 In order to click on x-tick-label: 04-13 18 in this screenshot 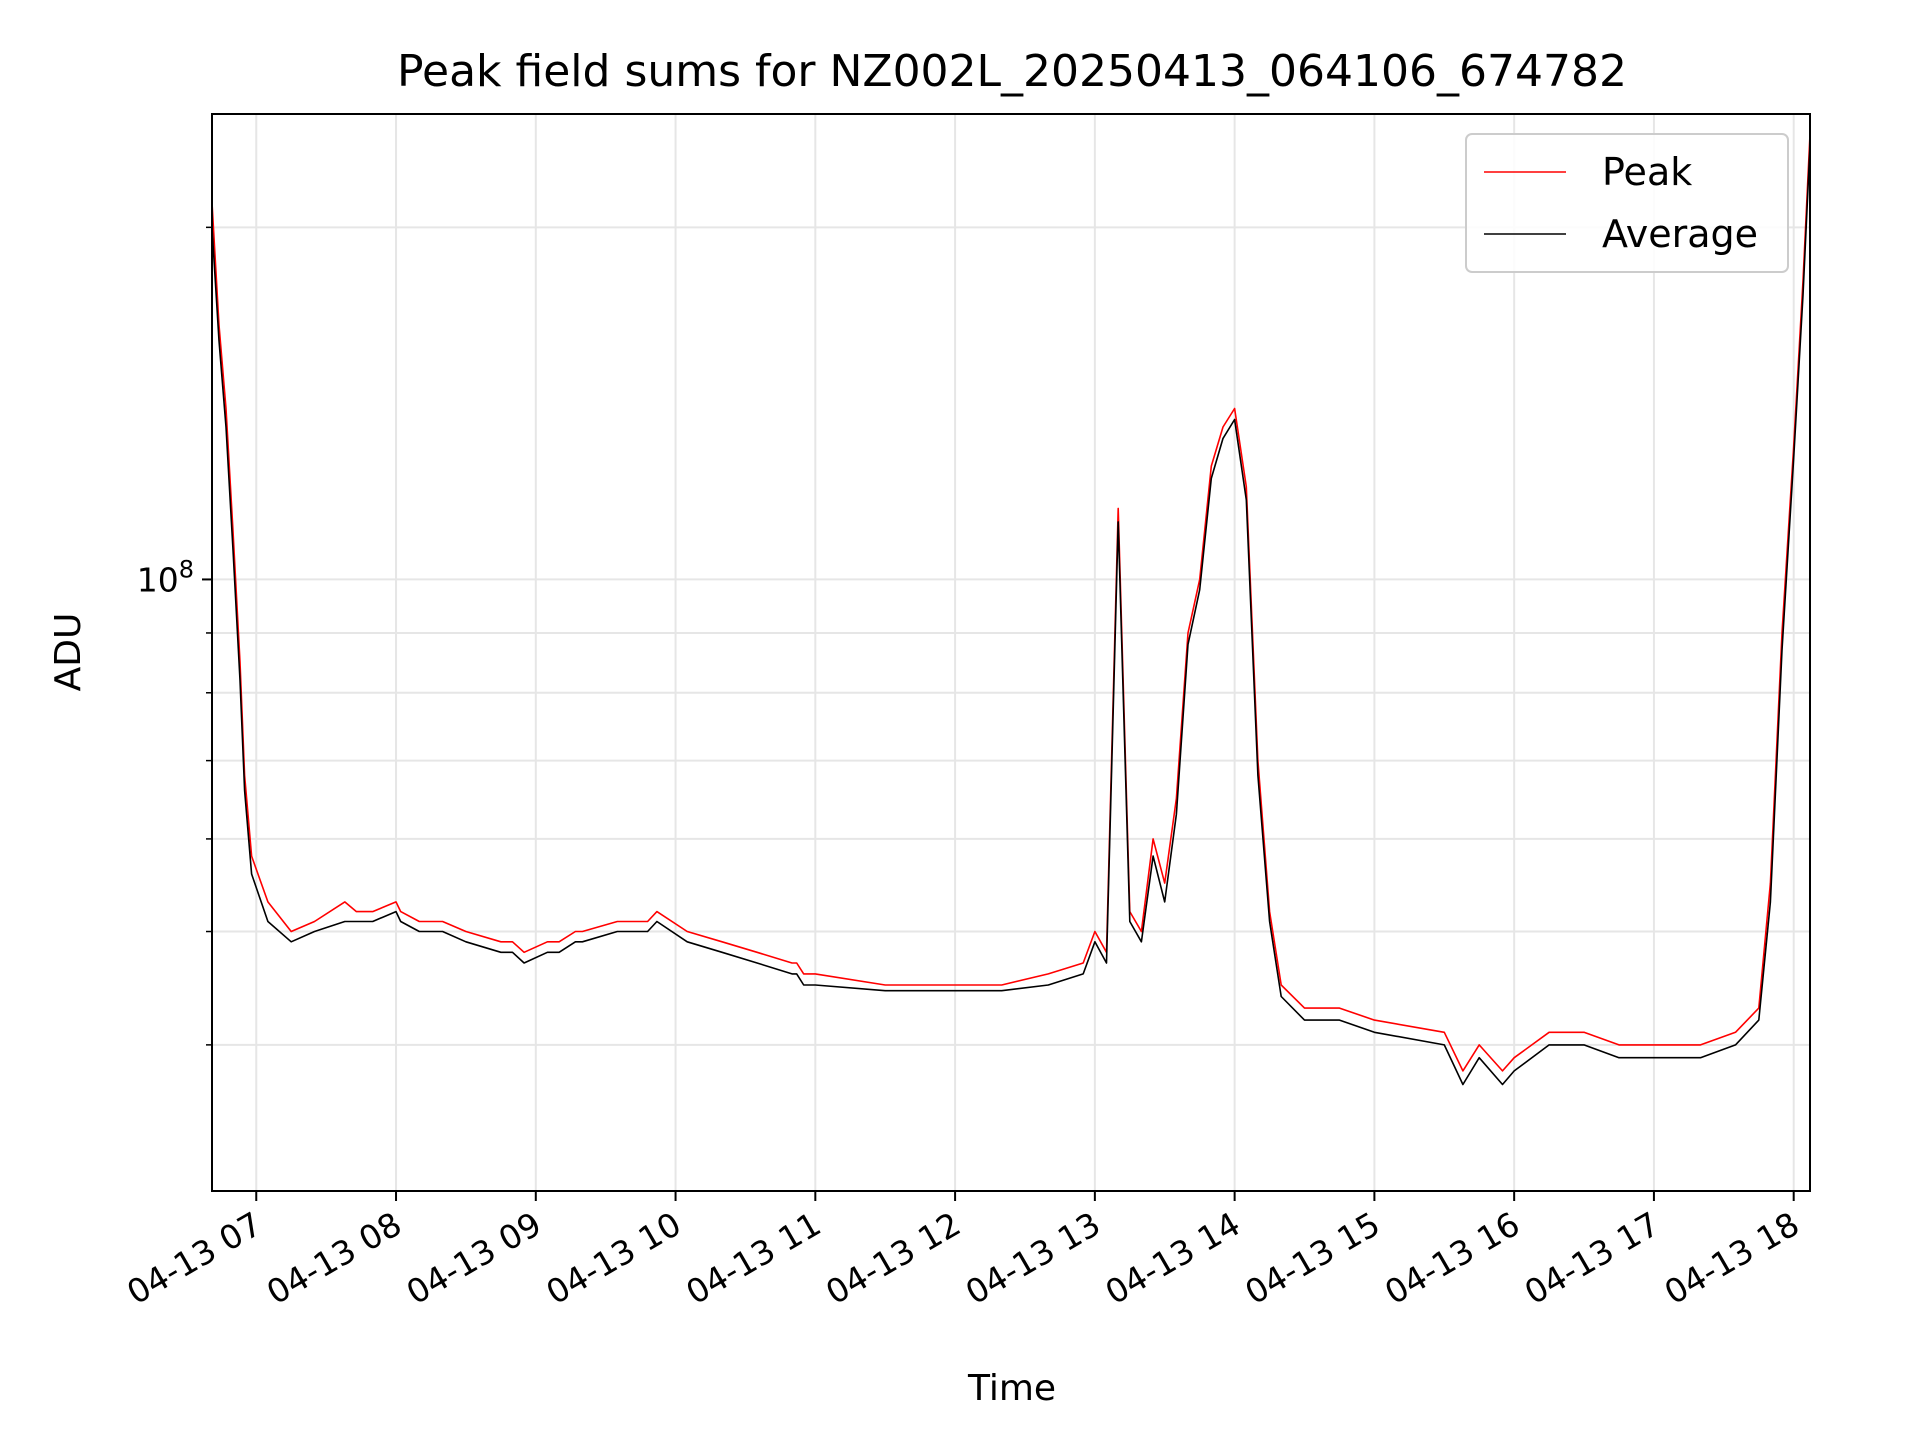, I will do `click(1732, 1258)`.